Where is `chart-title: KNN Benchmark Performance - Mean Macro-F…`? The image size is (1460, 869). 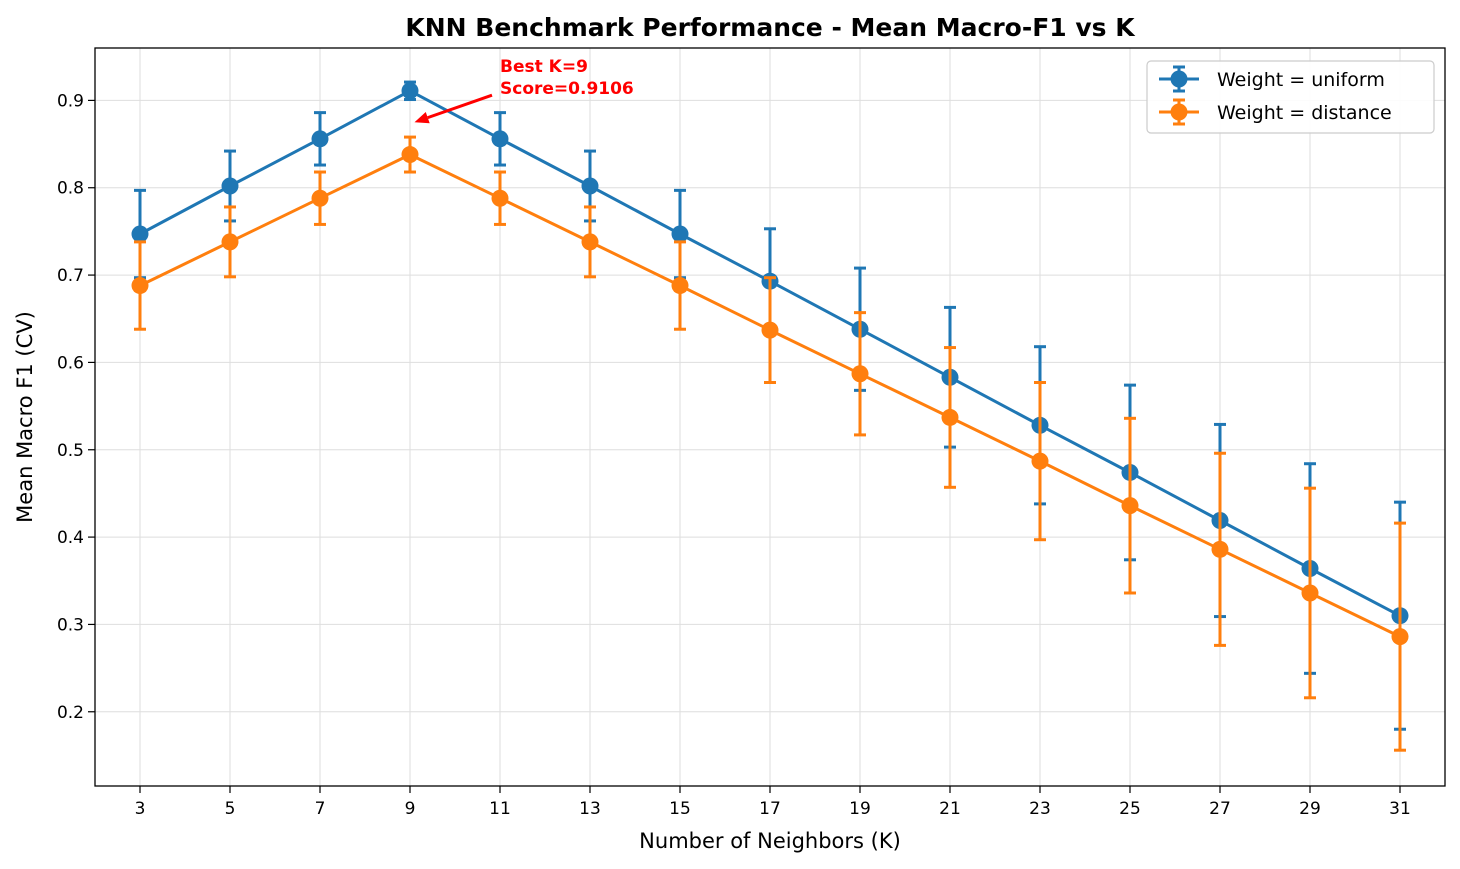 chart-title: KNN Benchmark Performance - Mean Macro-F… is located at coordinates (770, 27).